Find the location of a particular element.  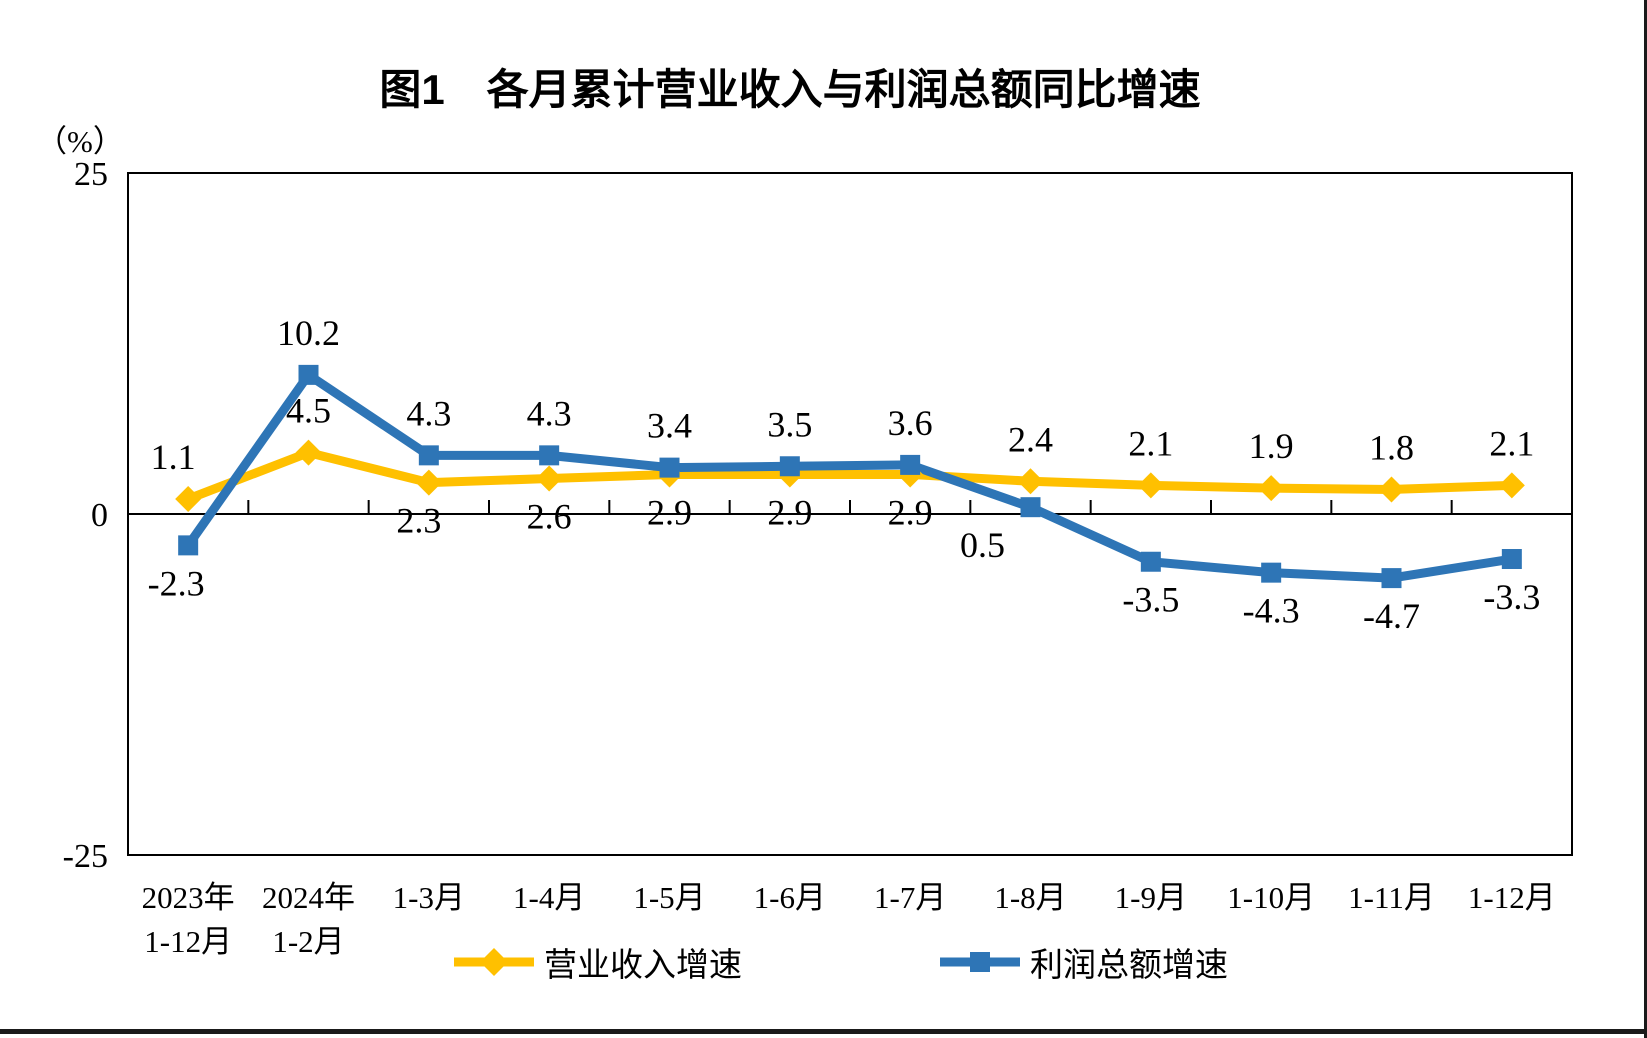

series-line-revenue is located at coordinates (849, 475).